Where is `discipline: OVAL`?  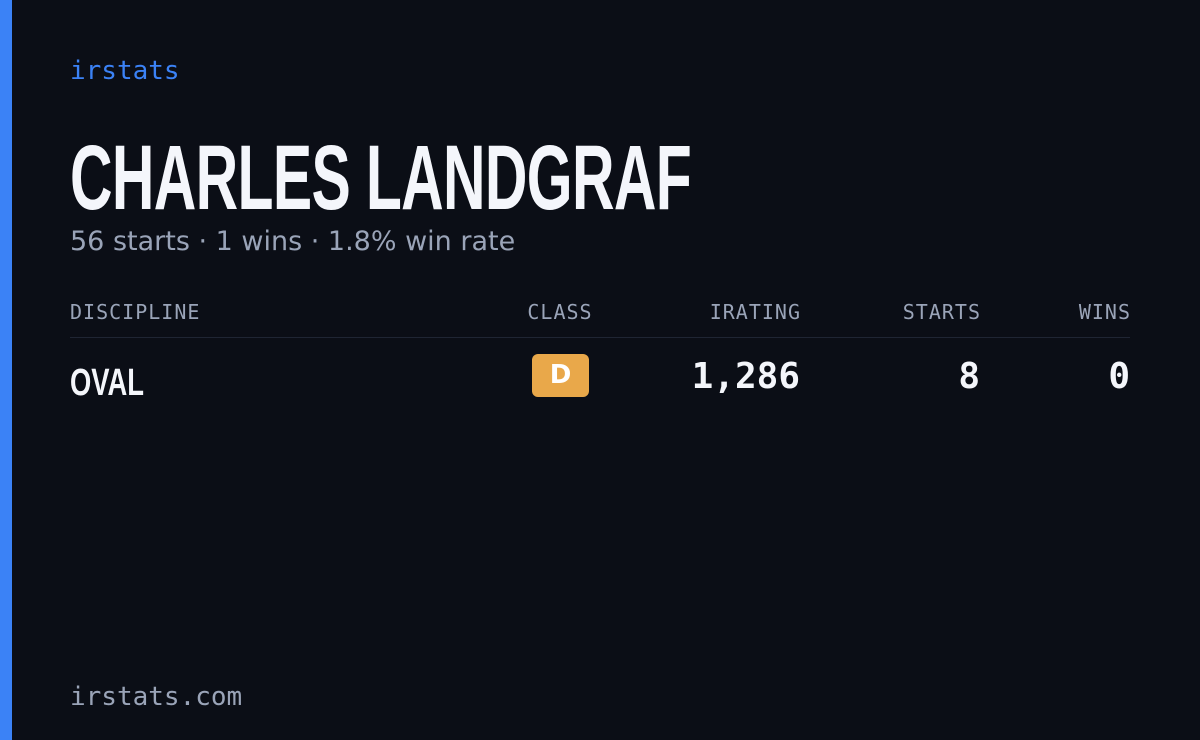 discipline: OVAL is located at coordinates (107, 383).